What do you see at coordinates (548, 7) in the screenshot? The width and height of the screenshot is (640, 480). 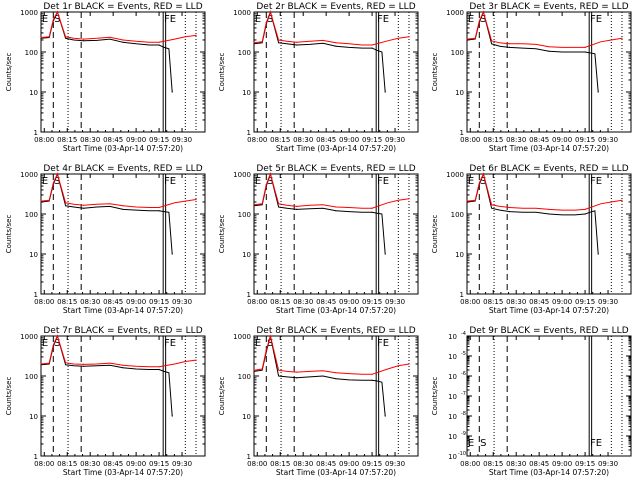 I see `chart-title: Det 3r BLACK = Events, RED = LLD` at bounding box center [548, 7].